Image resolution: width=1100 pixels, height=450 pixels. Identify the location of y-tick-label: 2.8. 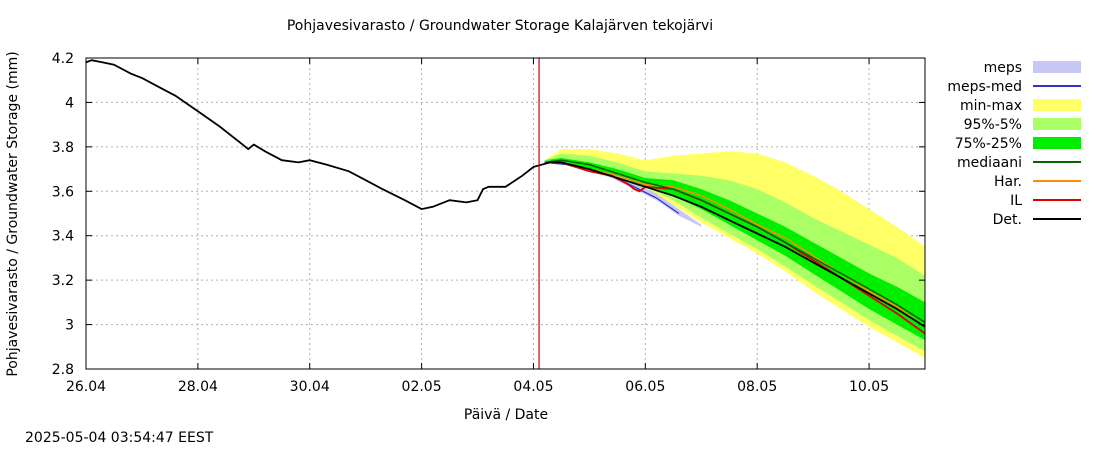
(63, 370).